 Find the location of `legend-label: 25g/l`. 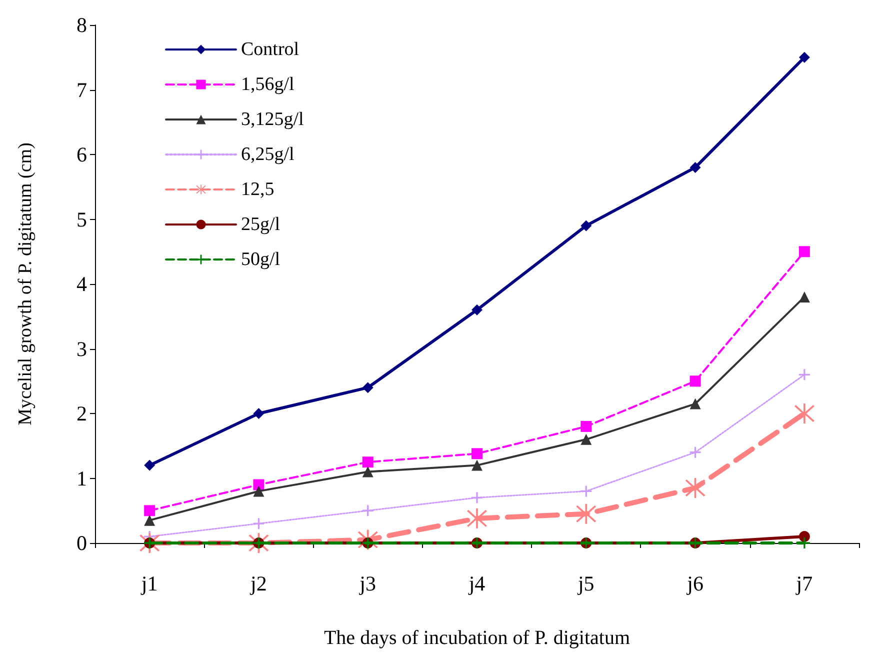

legend-label: 25g/l is located at coordinates (260, 224).